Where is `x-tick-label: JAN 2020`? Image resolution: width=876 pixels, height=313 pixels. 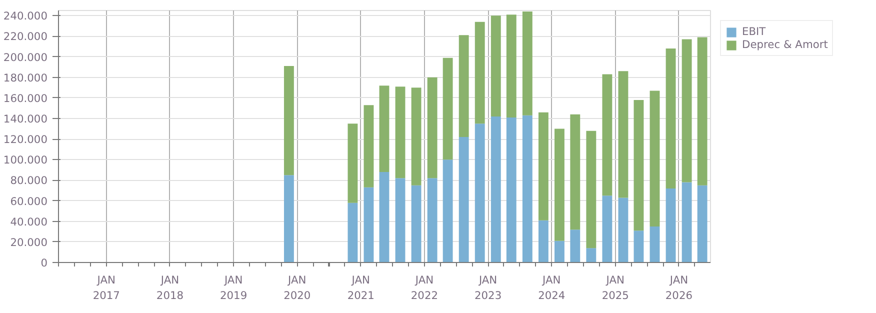 x-tick-label: JAN 2020 is located at coordinates (297, 288).